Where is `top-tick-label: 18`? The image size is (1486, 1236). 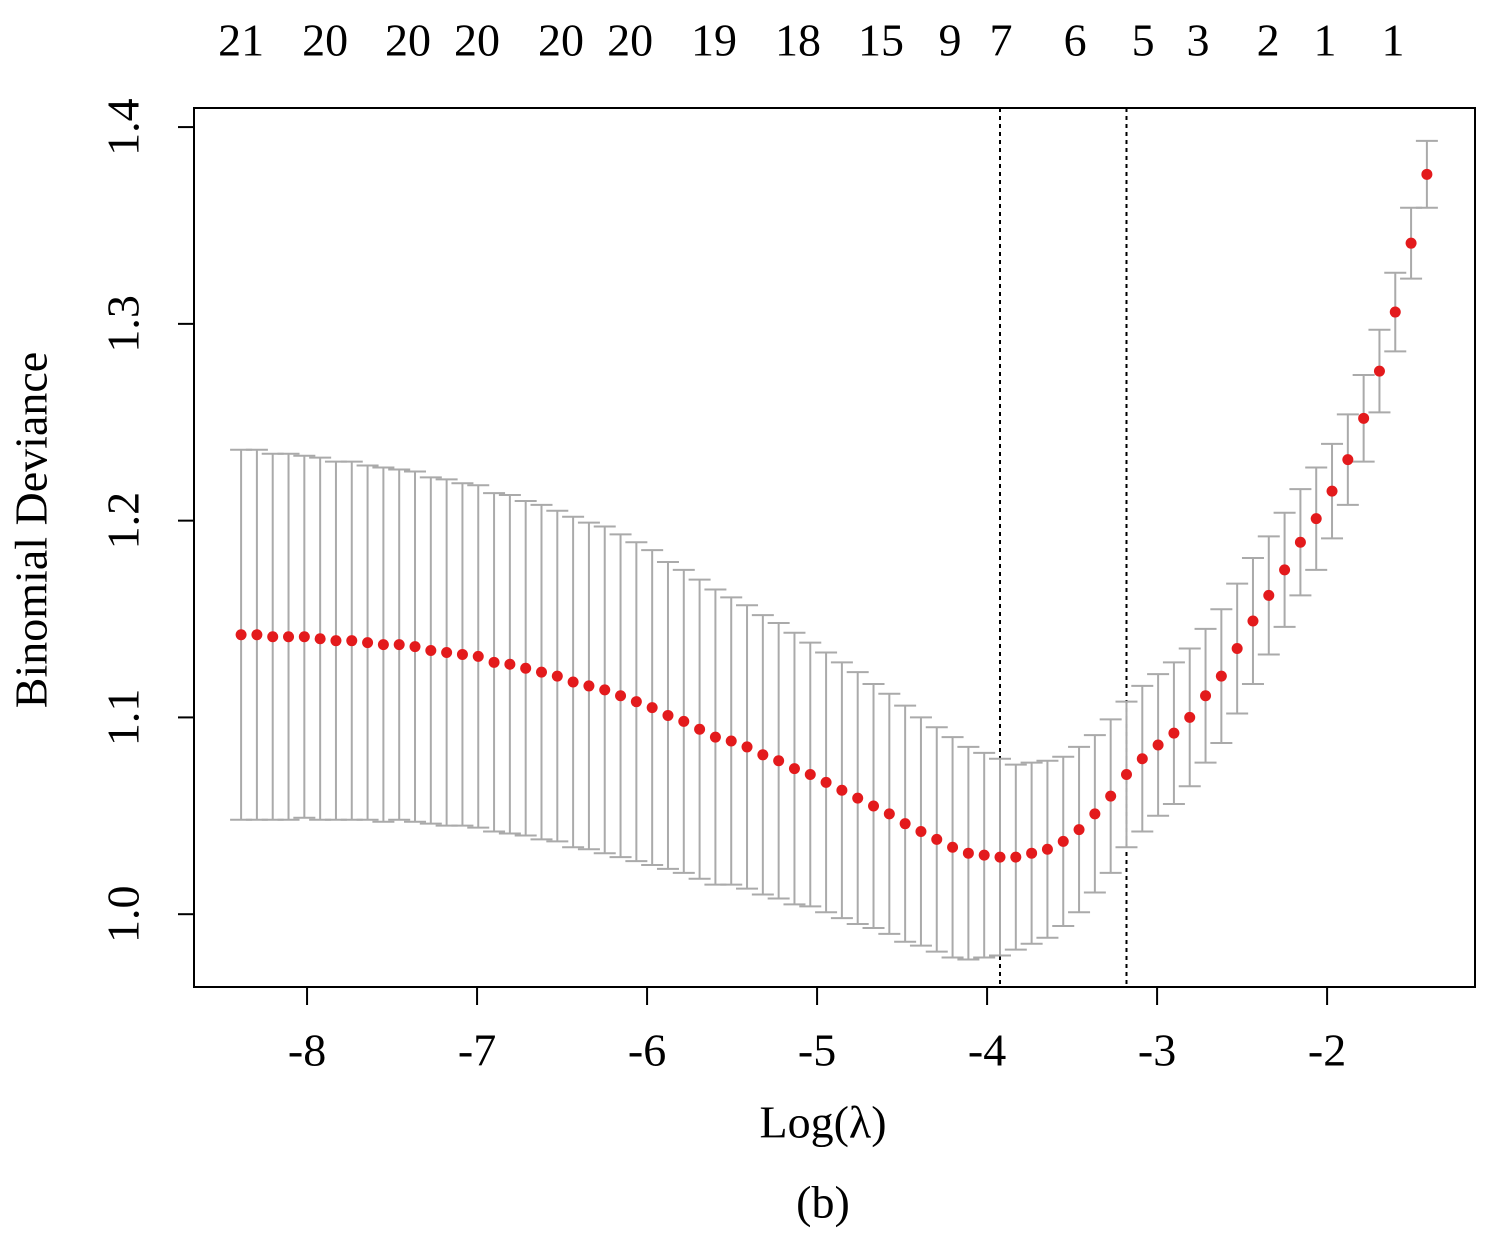
top-tick-label: 18 is located at coordinates (798, 40).